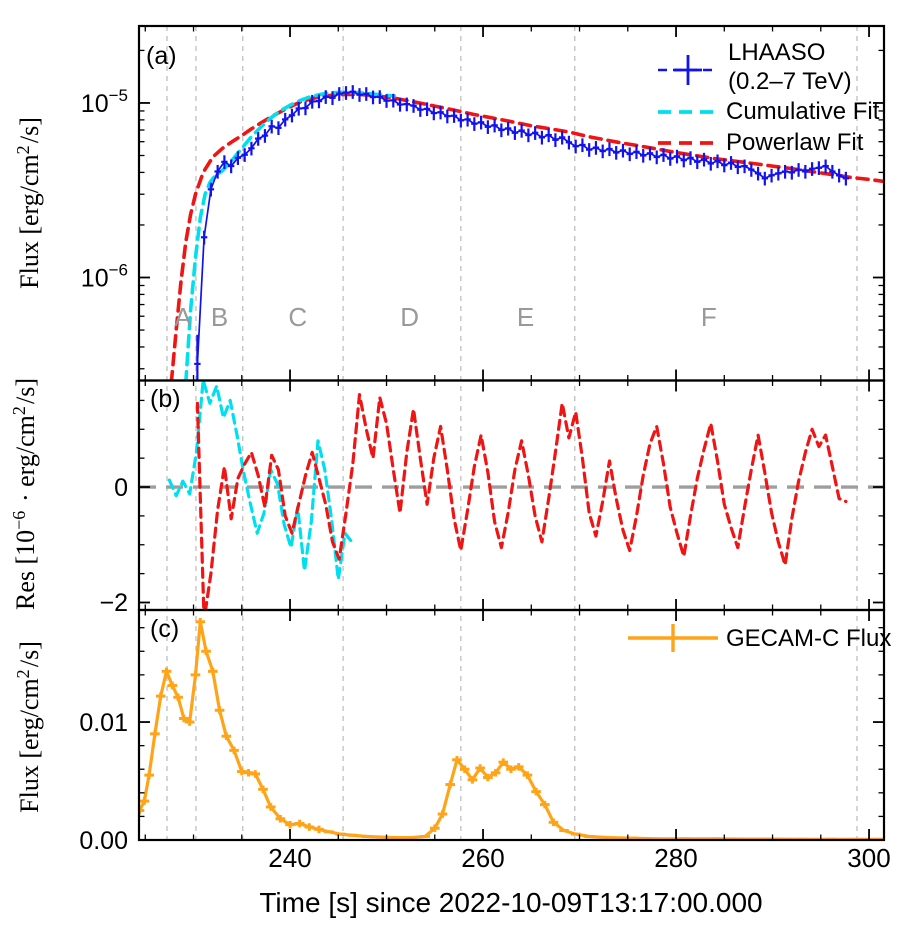 Image resolution: width=909 pixels, height=933 pixels. What do you see at coordinates (161, 56) in the screenshot?
I see `panel-a-letter: (a)` at bounding box center [161, 56].